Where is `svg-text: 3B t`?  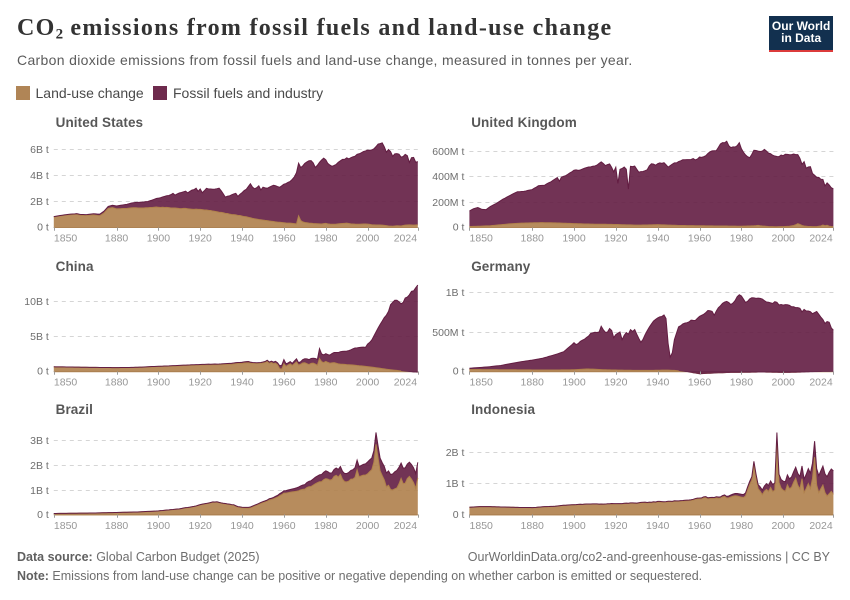
svg-text: 3B t is located at coordinates (39, 441).